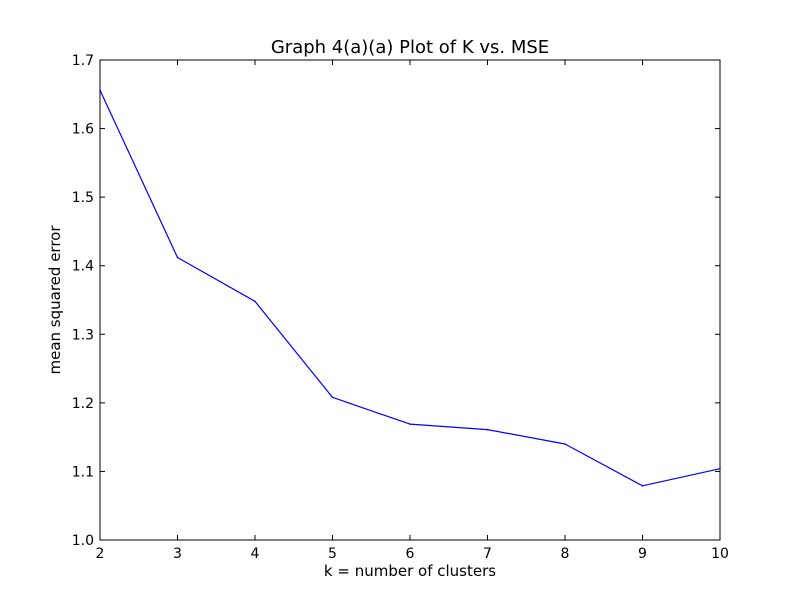  What do you see at coordinates (177, 554) in the screenshot?
I see `x-tick-label: 3` at bounding box center [177, 554].